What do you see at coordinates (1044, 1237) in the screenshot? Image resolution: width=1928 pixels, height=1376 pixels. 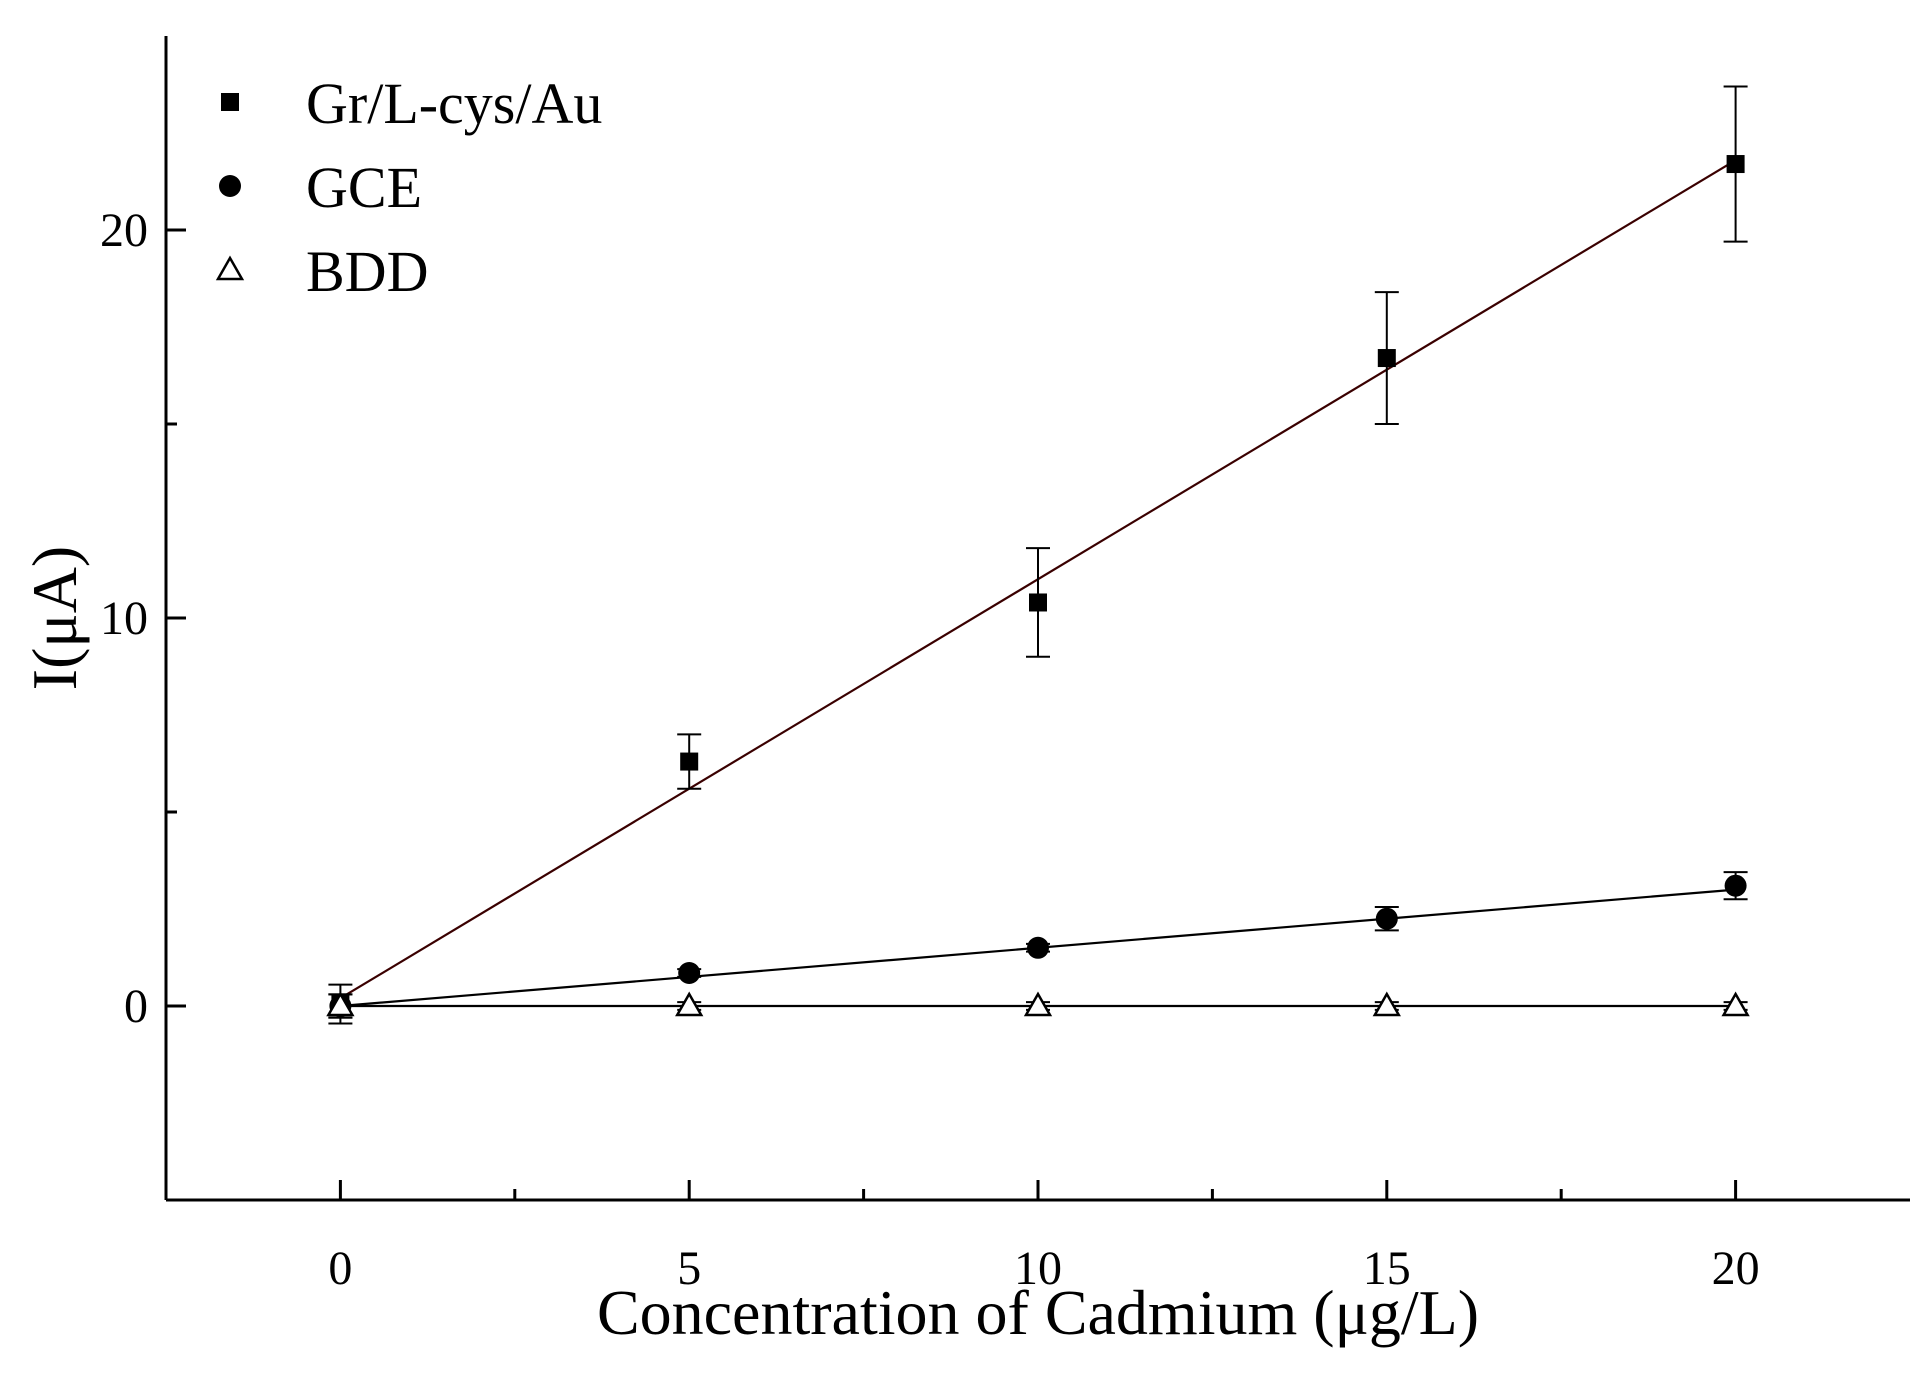 I see `x-axis: 0 5 10 15 20` at bounding box center [1044, 1237].